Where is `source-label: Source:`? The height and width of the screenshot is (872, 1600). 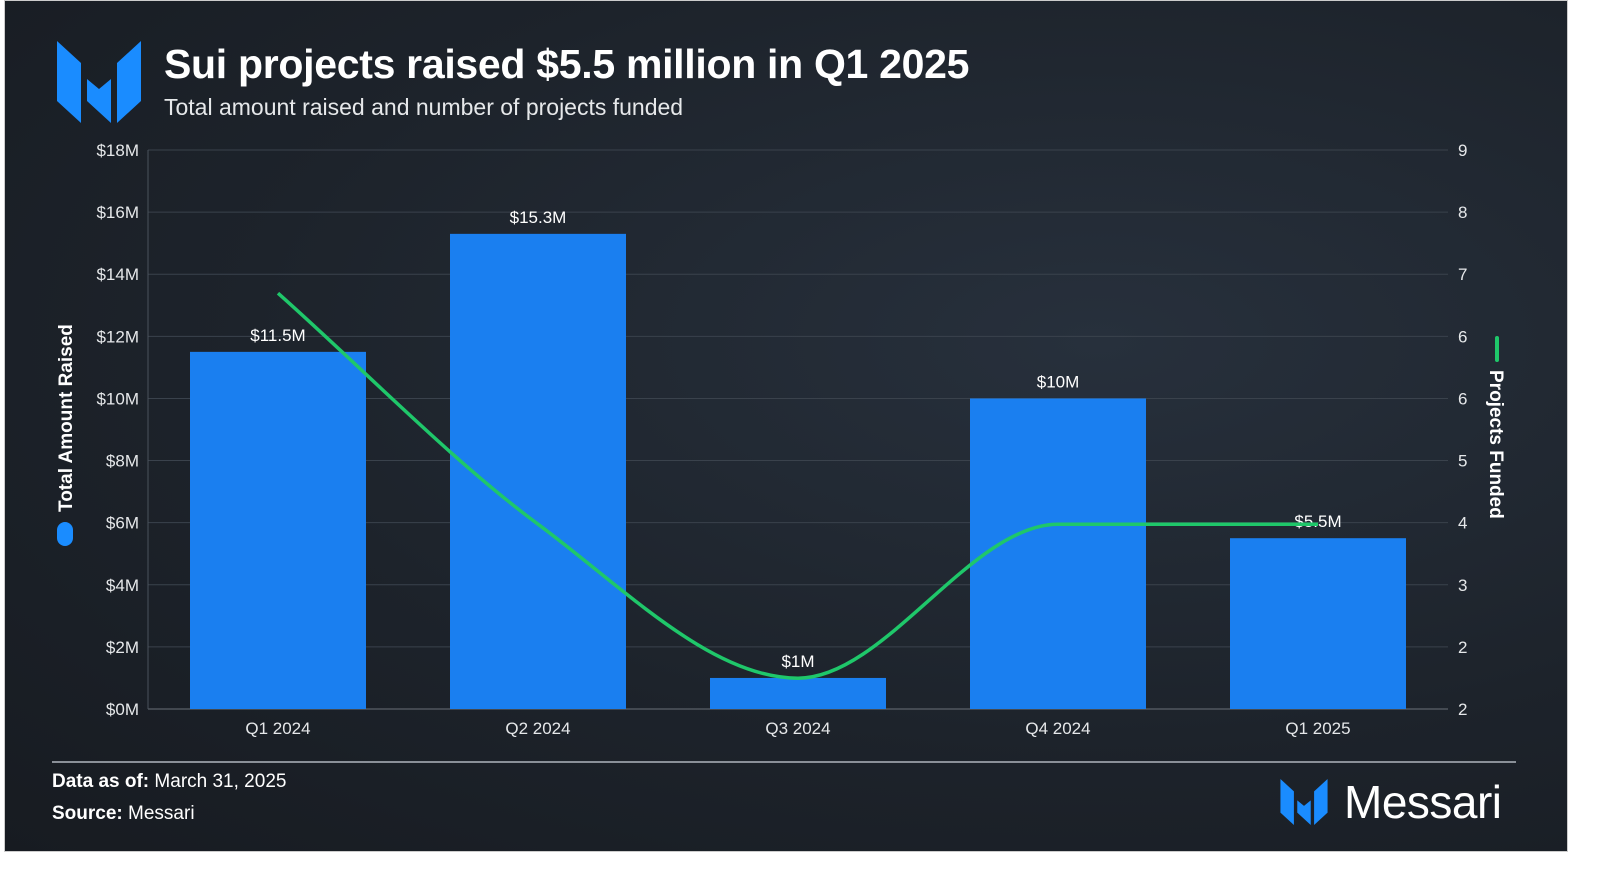 source-label: Source: is located at coordinates (87, 813).